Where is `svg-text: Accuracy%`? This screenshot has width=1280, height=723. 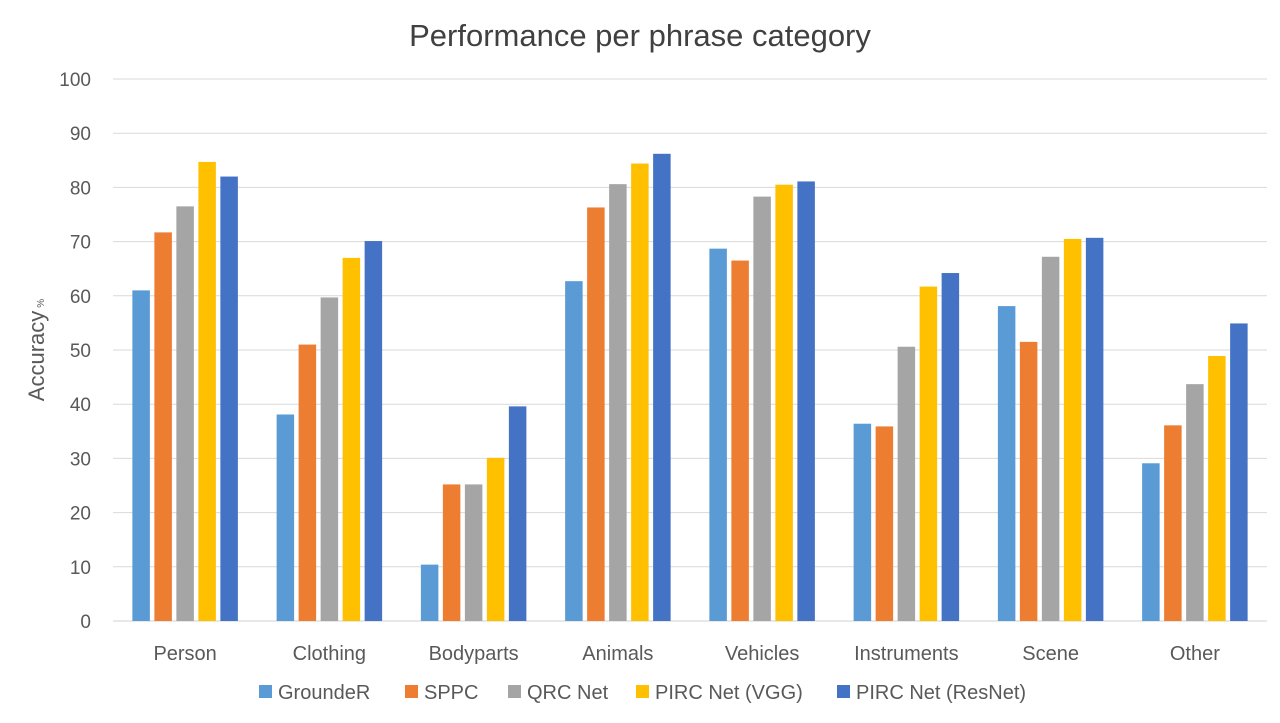 svg-text: Accuracy% is located at coordinates (36, 350).